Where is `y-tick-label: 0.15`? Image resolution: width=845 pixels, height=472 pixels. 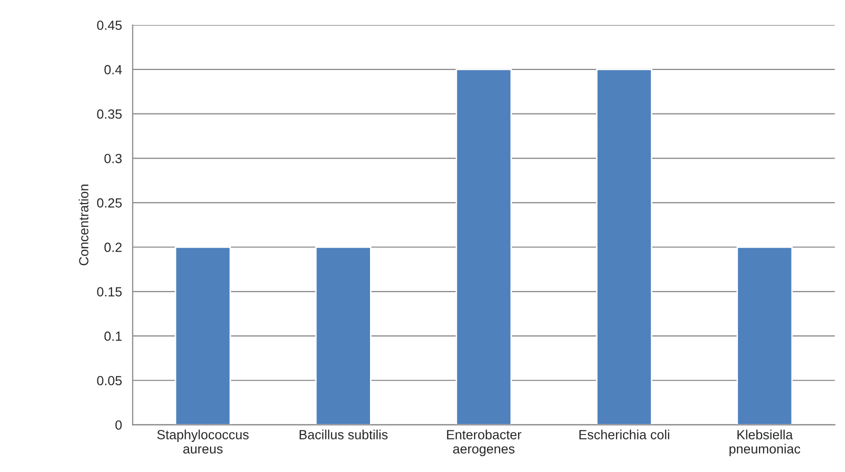 y-tick-label: 0.15 is located at coordinates (109, 291).